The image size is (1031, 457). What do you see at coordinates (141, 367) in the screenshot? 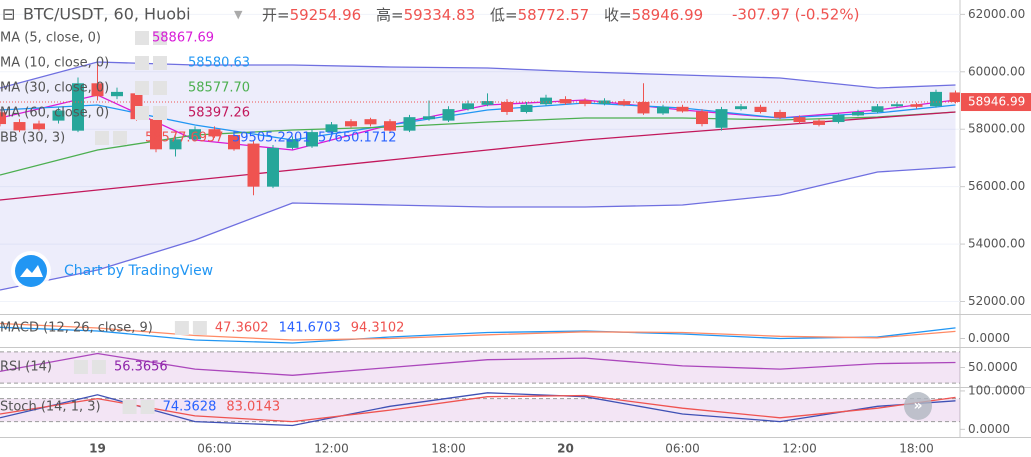
I see `legend-value: 56.3656` at bounding box center [141, 367].